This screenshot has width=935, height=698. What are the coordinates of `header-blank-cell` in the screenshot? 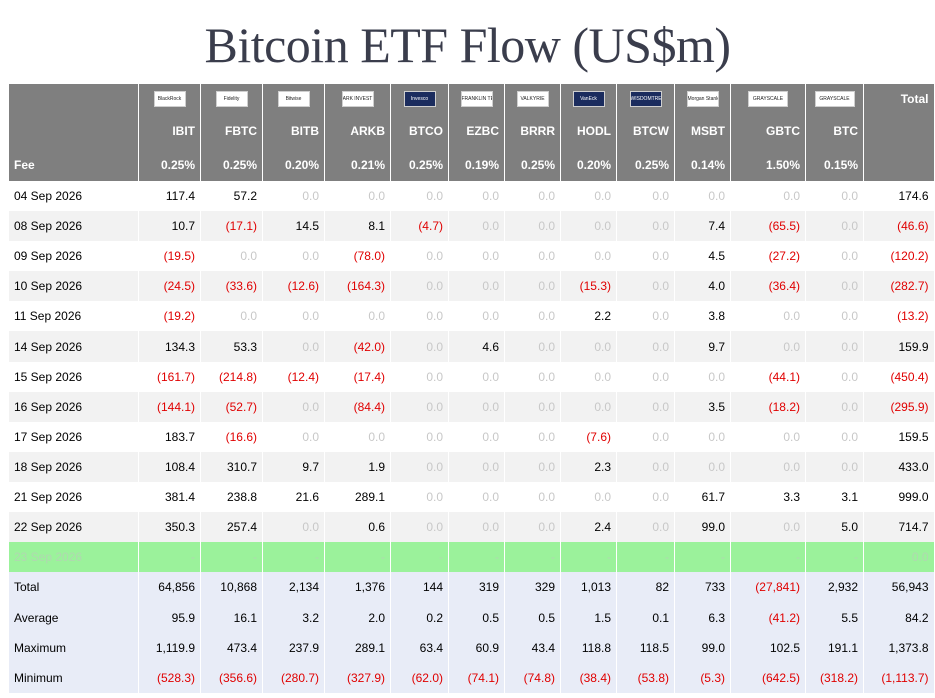 It's located at (73, 99).